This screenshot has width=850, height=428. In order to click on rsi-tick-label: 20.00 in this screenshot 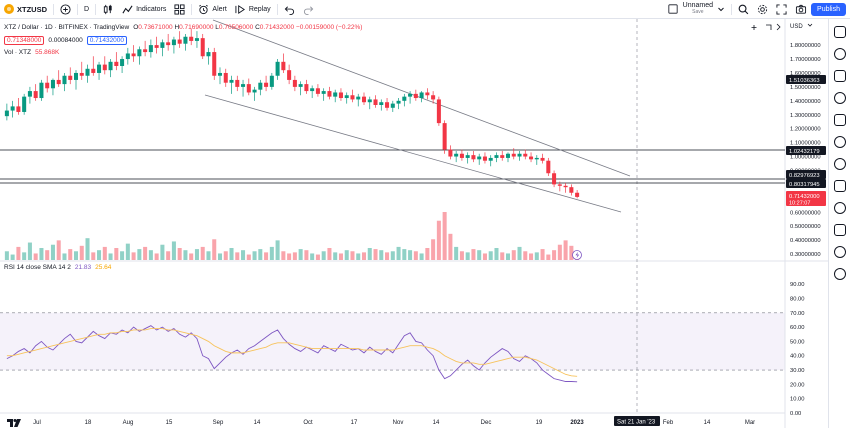, I will do `click(797, 385)`.